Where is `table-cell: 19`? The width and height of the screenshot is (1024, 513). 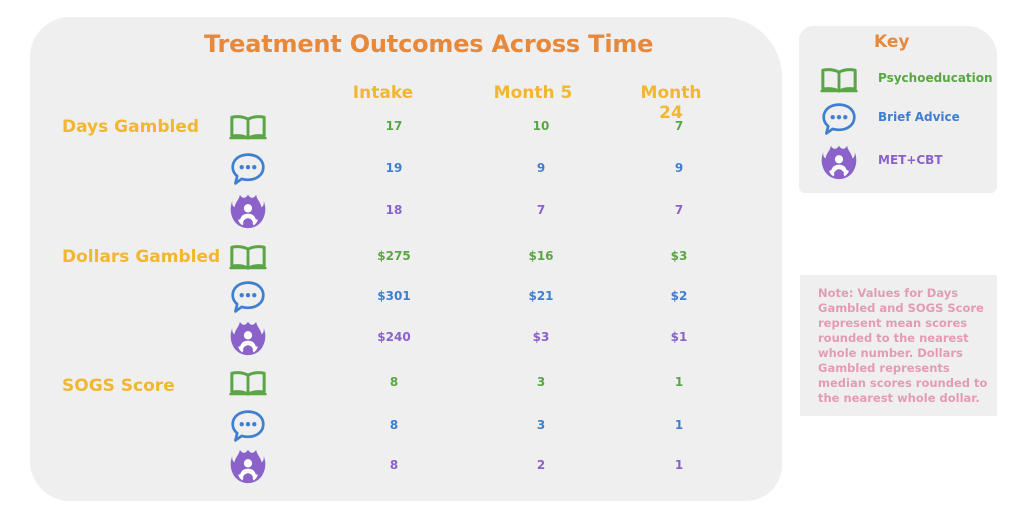
table-cell: 19 is located at coordinates (394, 168).